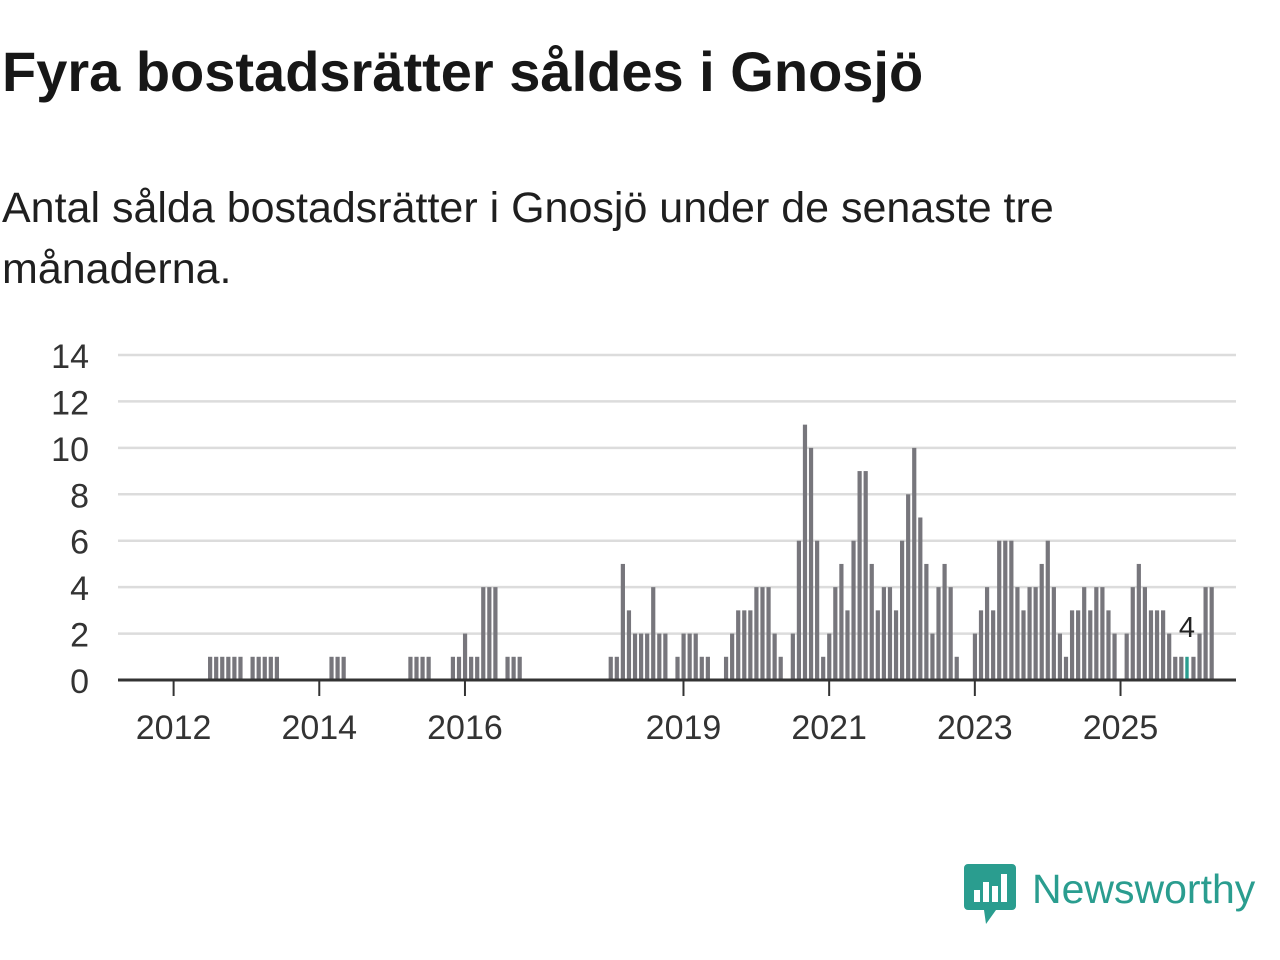 The width and height of the screenshot is (1280, 960). I want to click on y-tick-label: 14, so click(70, 357).